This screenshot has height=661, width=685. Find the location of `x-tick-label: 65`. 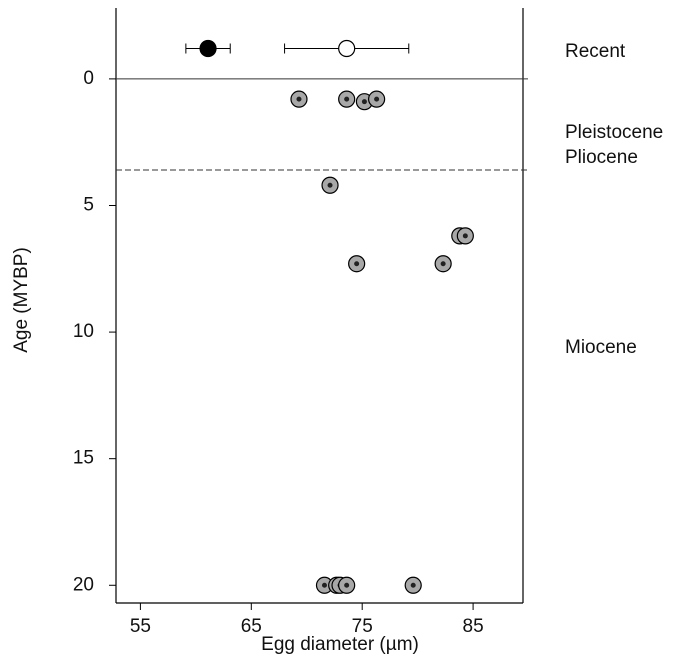

x-tick-label: 65 is located at coordinates (251, 626).